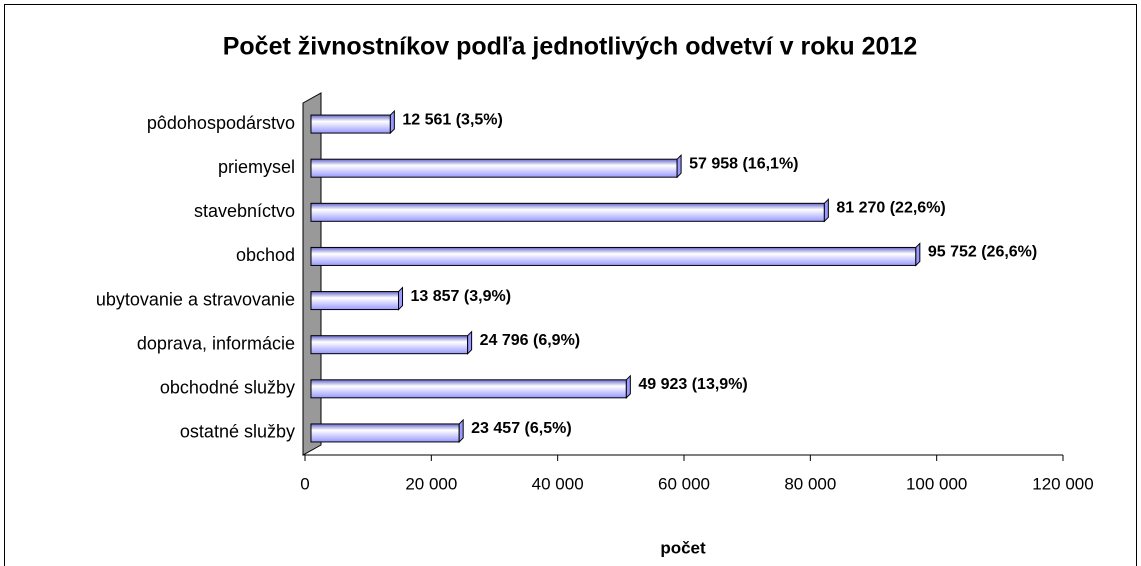 The width and height of the screenshot is (1141, 566). Describe the element at coordinates (521, 428) in the screenshot. I see `value-label: 23 457 (6,5%)` at that location.